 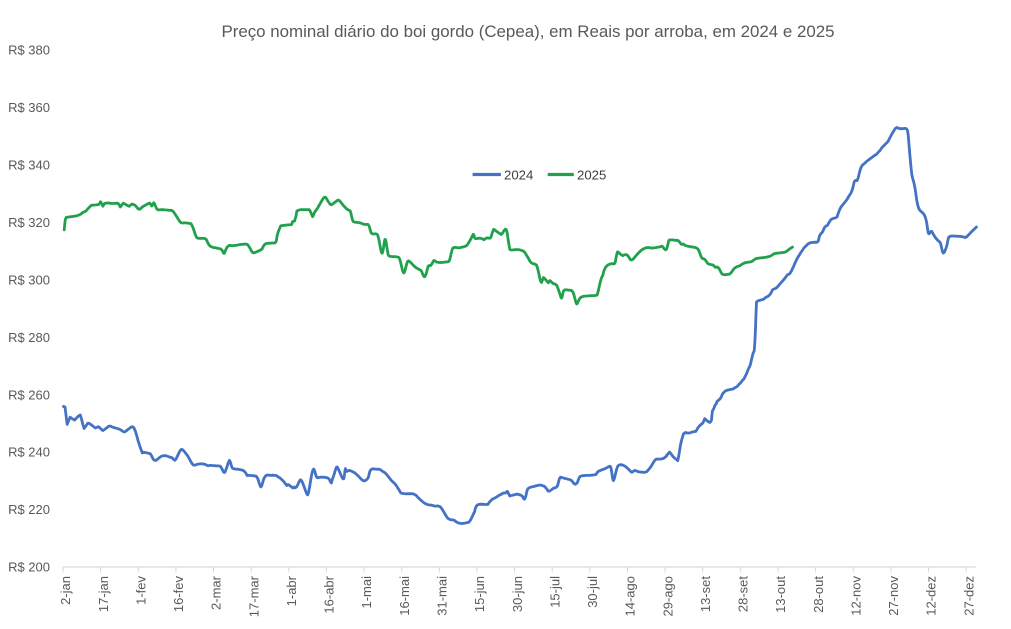 What do you see at coordinates (743, 594) in the screenshot?
I see `svg-text: 28-set` at bounding box center [743, 594].